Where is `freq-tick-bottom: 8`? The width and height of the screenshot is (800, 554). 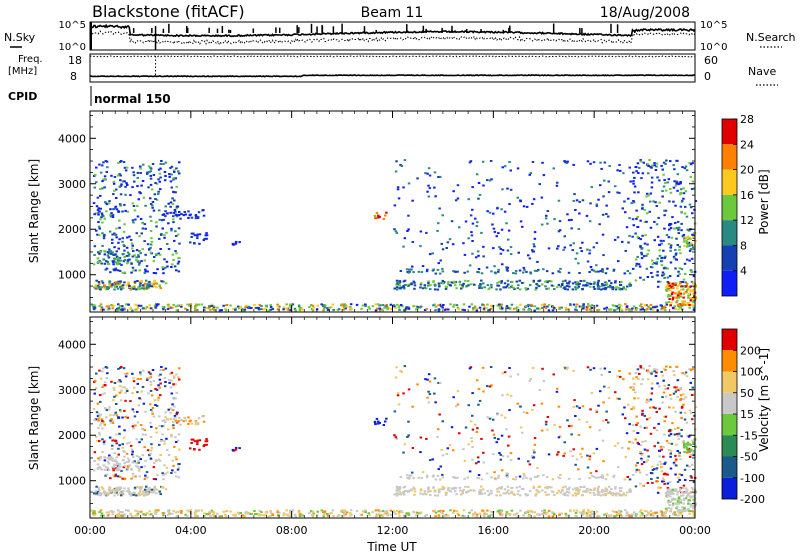 freq-tick-bottom: 8 is located at coordinates (73, 76).